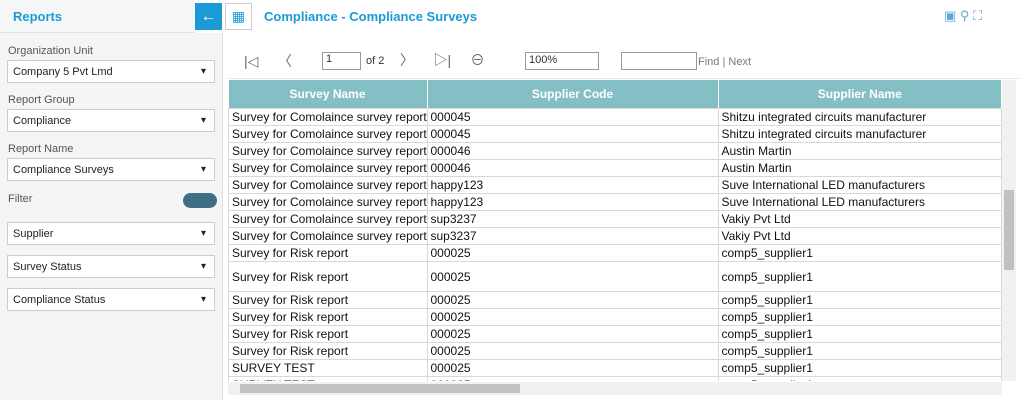  What do you see at coordinates (111, 299) in the screenshot?
I see `filter-select: Compliance Status` at bounding box center [111, 299].